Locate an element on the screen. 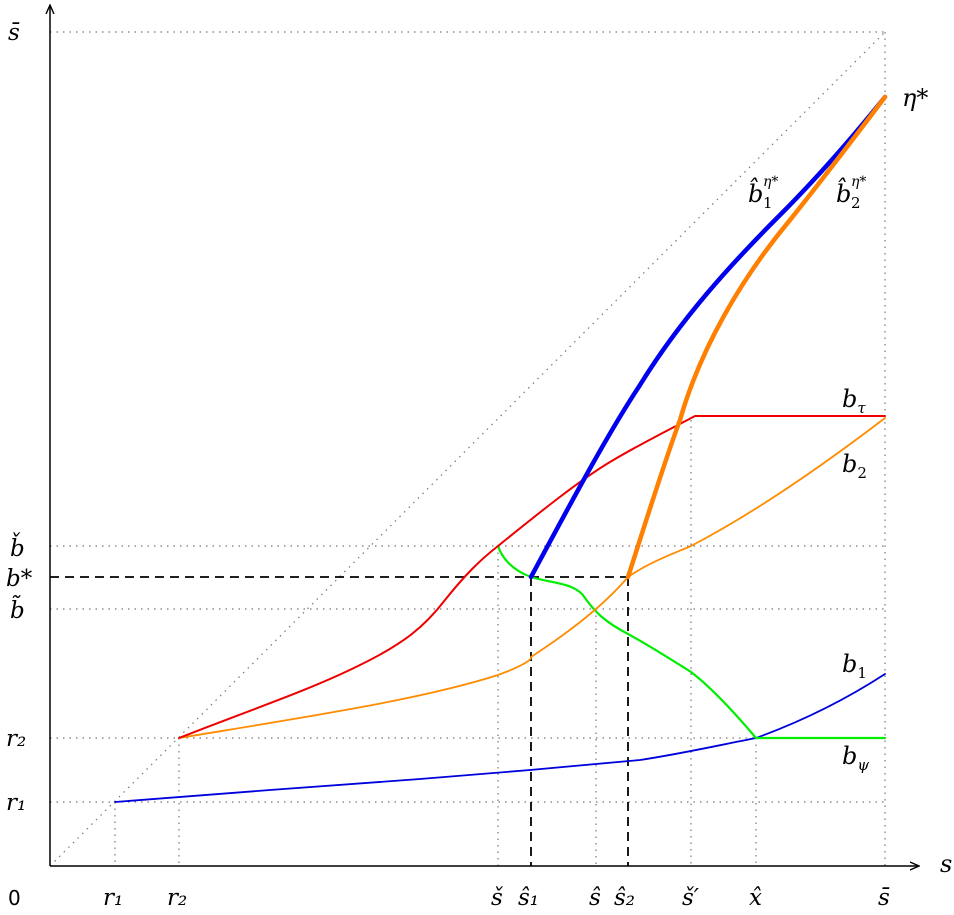  y-tick-b-check: b̌ is located at coordinates (17, 547).